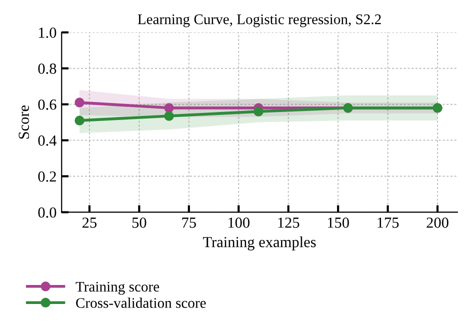  What do you see at coordinates (189, 223) in the screenshot?
I see `x-tick-label: 75` at bounding box center [189, 223].